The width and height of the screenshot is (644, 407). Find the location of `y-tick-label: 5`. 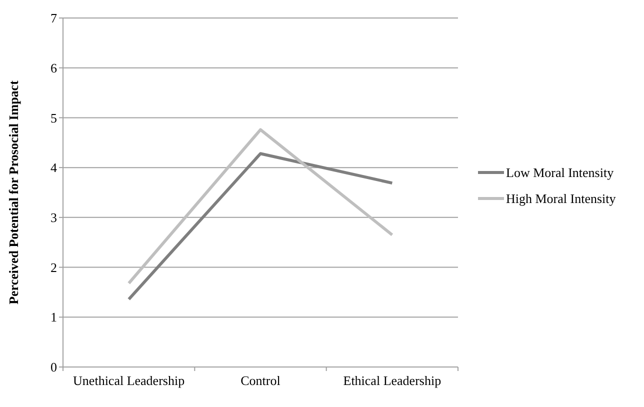

y-tick-label: 5 is located at coordinates (53, 118).